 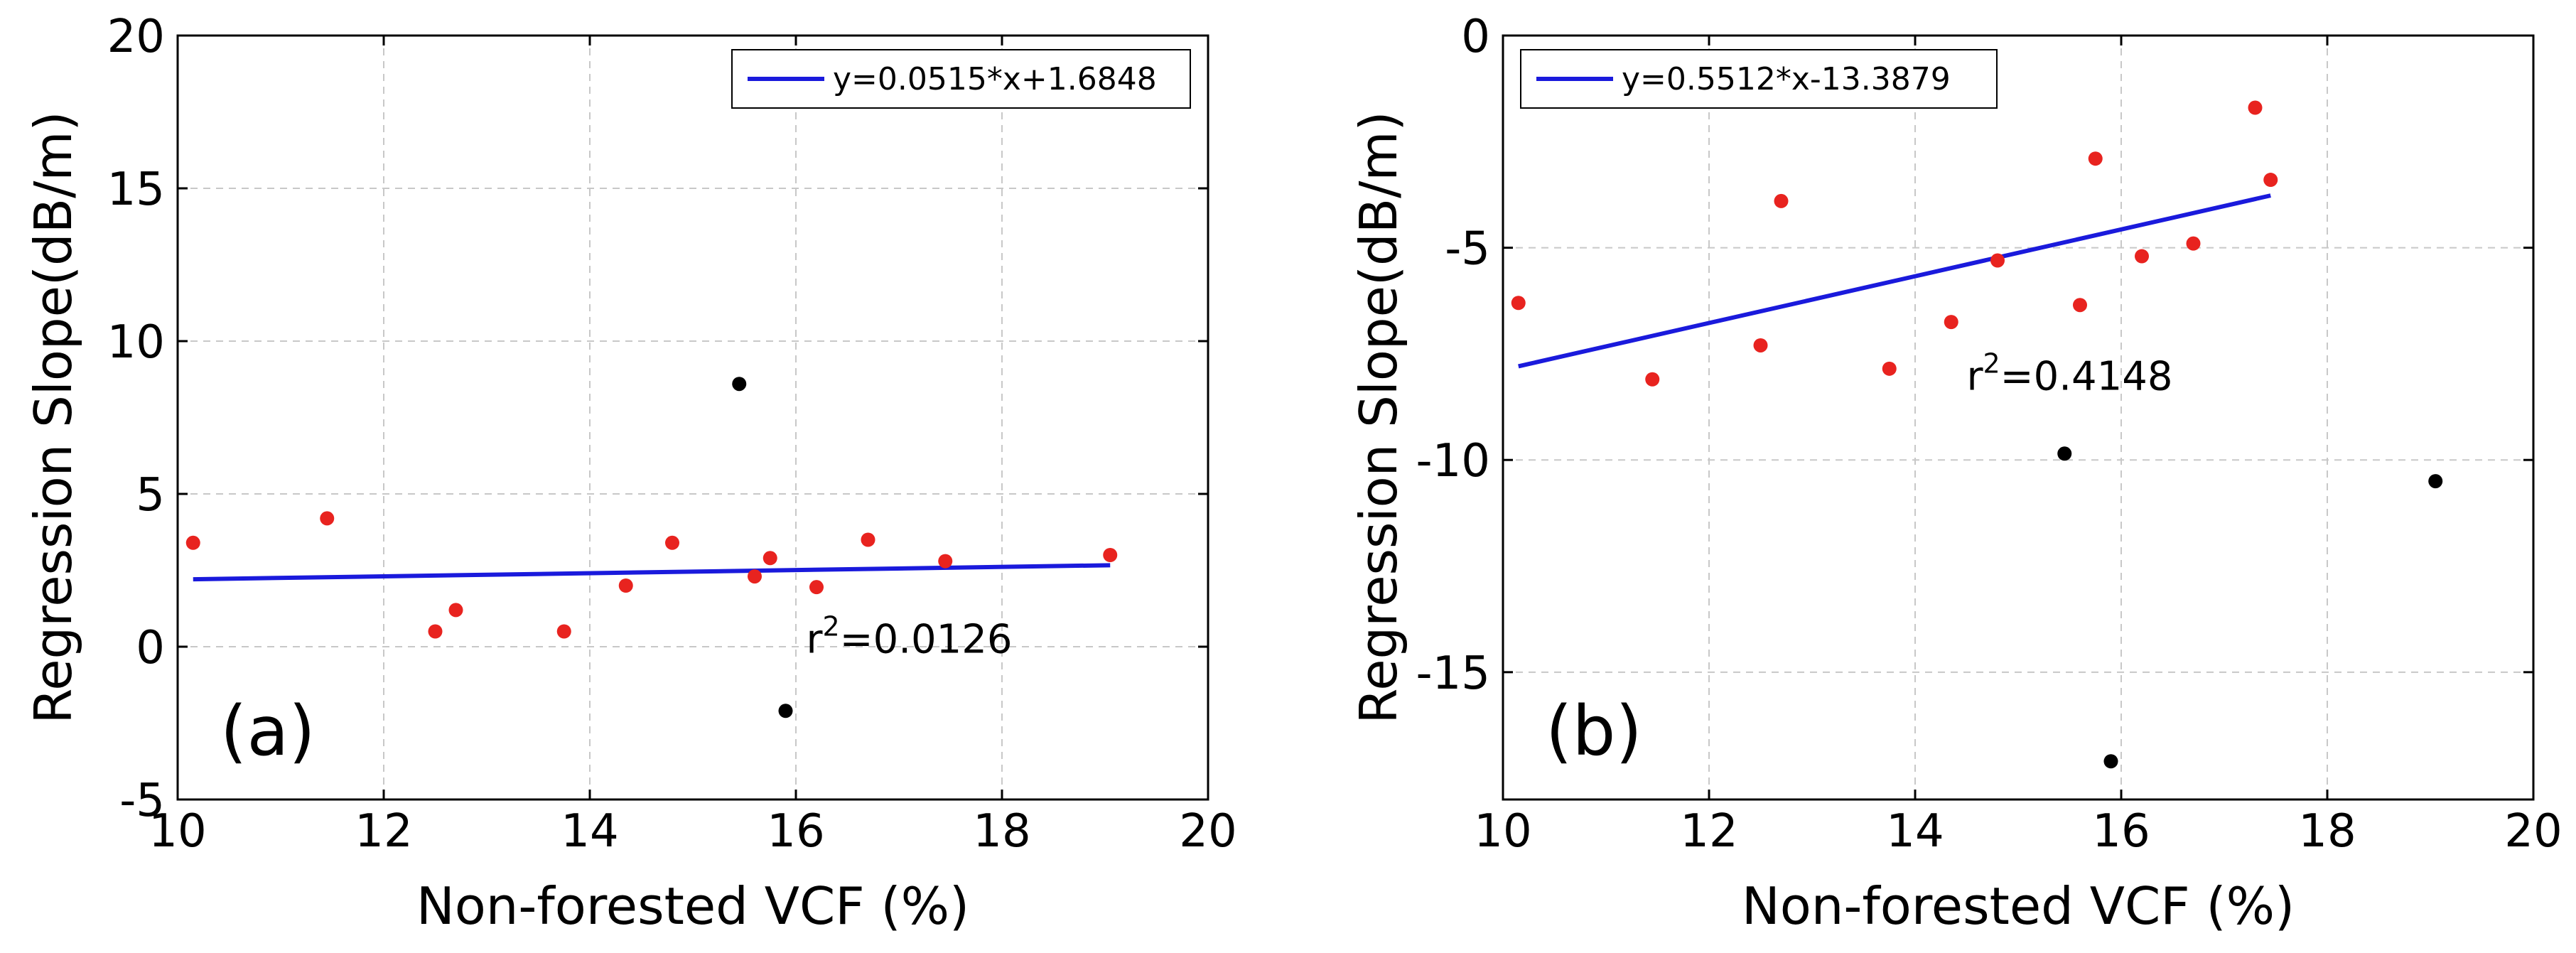 What do you see at coordinates (1453, 461) in the screenshot?
I see `y-tick-label: -10` at bounding box center [1453, 461].